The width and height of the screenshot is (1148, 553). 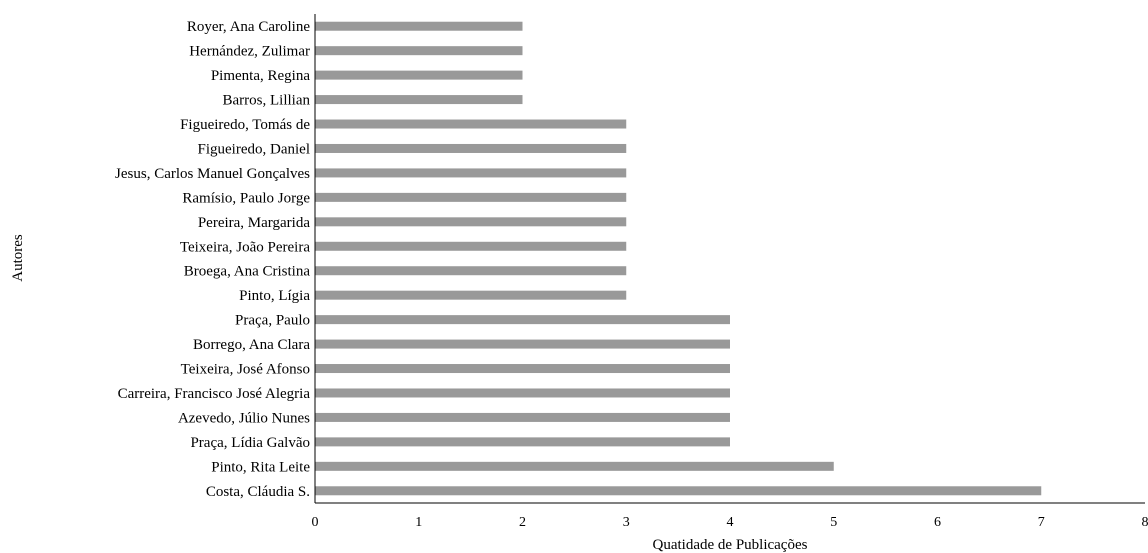 I want to click on x-tick-label: 8, so click(x=1145, y=522).